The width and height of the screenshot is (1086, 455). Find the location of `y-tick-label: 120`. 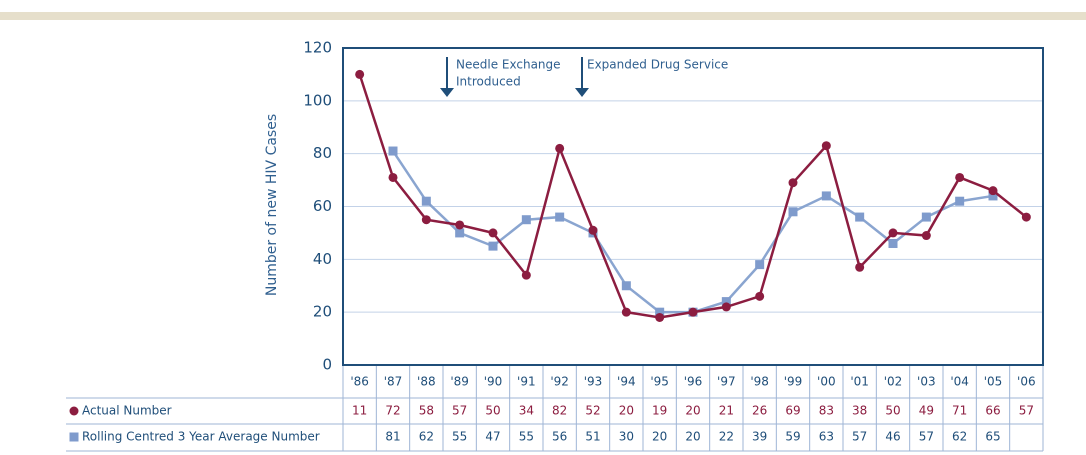

y-tick-label: 120 is located at coordinates (317, 48).